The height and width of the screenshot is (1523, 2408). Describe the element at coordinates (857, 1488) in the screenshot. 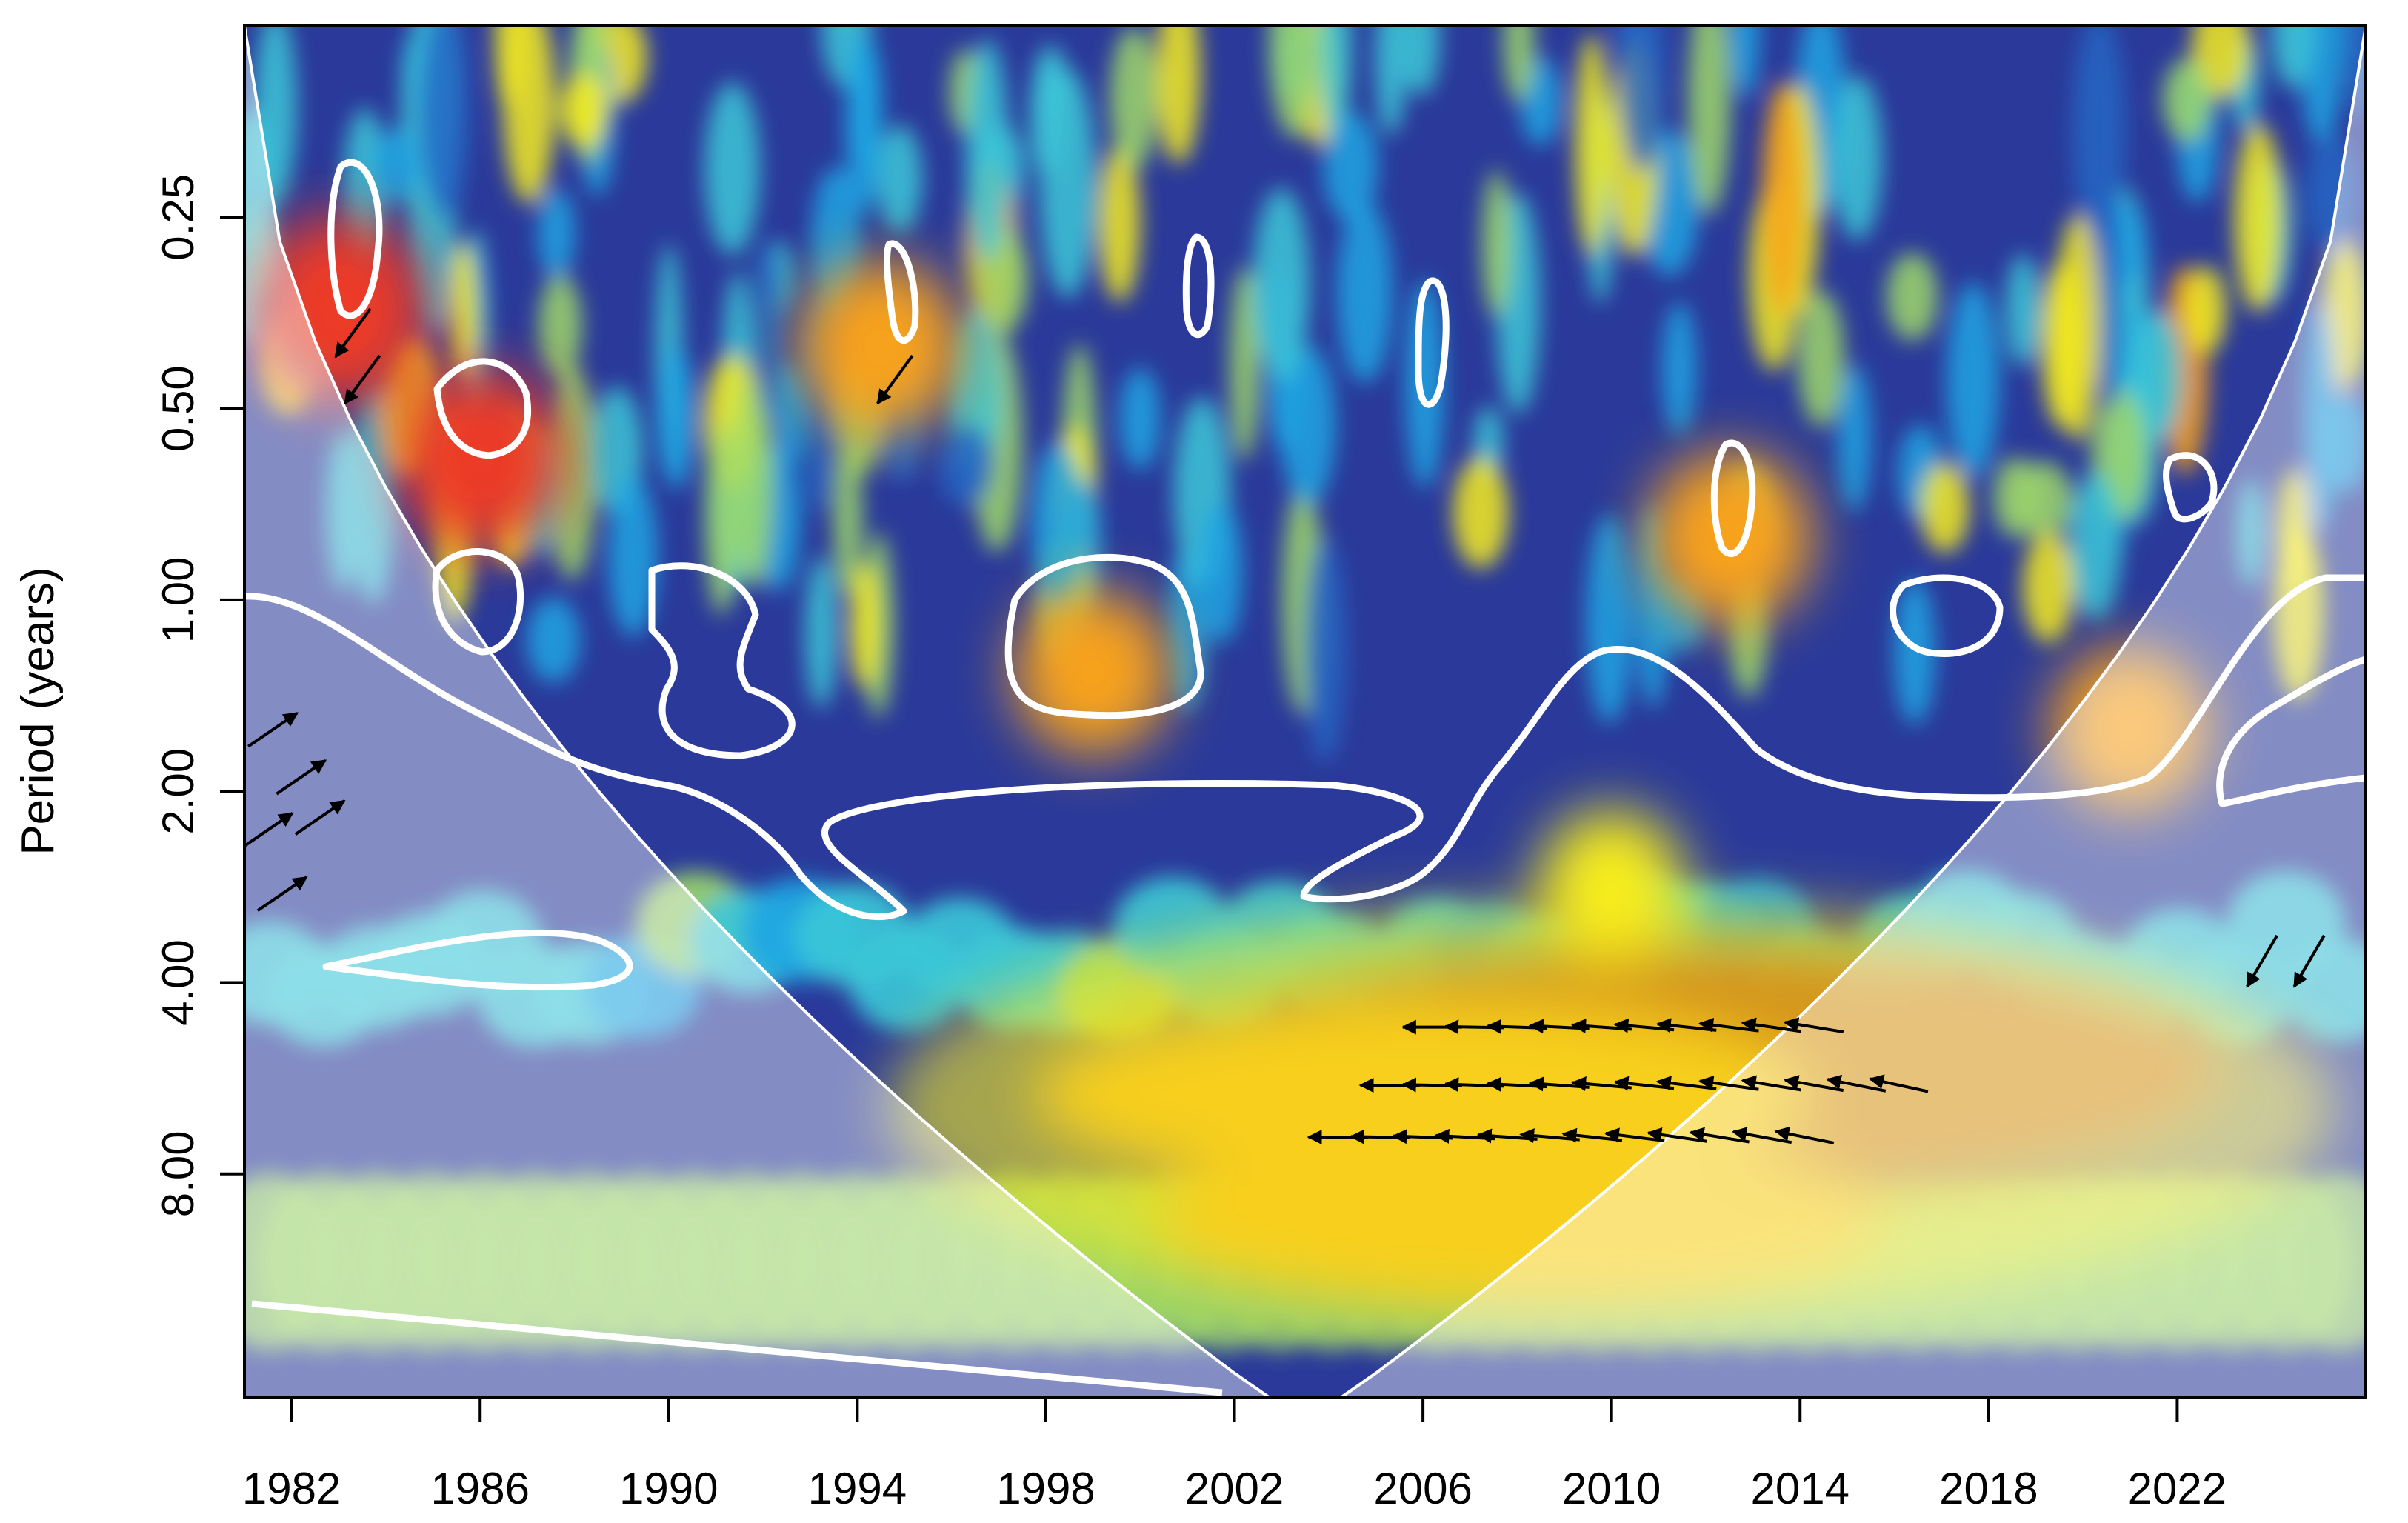

I see `x-tick-label: 1994` at that location.